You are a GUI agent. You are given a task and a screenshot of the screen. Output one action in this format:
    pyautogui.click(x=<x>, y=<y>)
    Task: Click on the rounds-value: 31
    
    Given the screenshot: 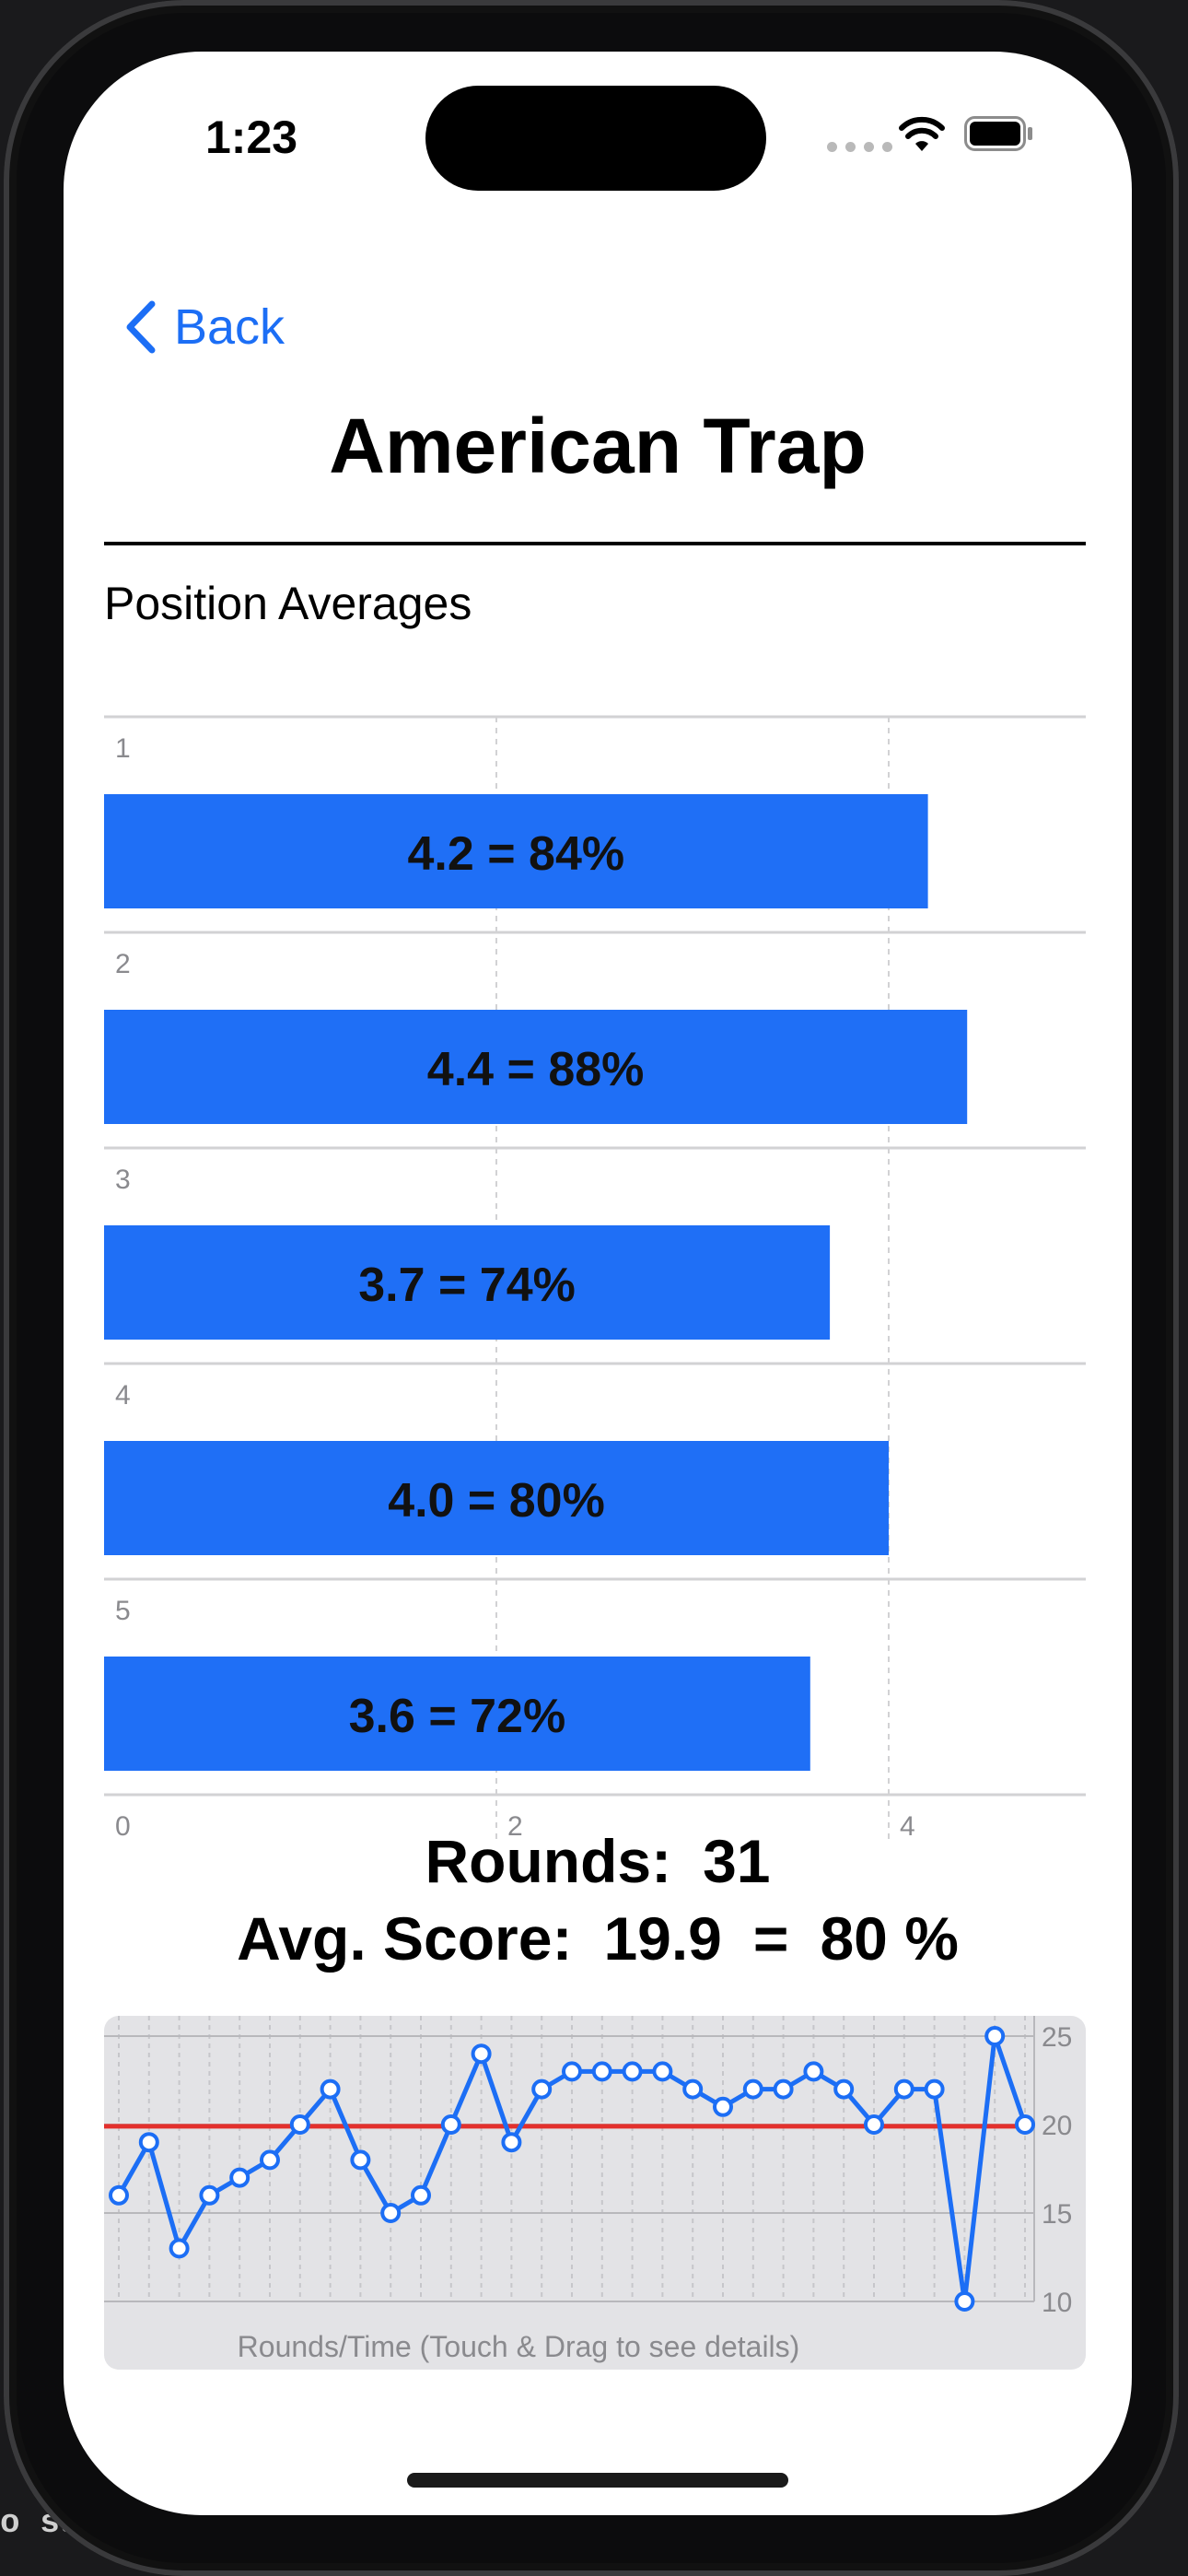 What is the action you would take?
    pyautogui.click(x=737, y=1861)
    